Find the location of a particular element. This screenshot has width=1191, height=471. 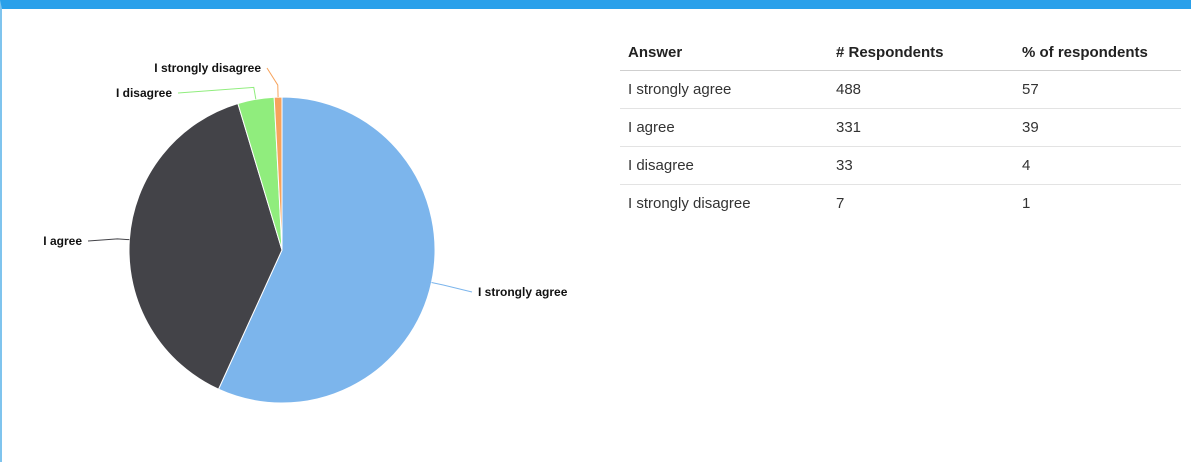

cell-respondents: 331 is located at coordinates (921, 127).